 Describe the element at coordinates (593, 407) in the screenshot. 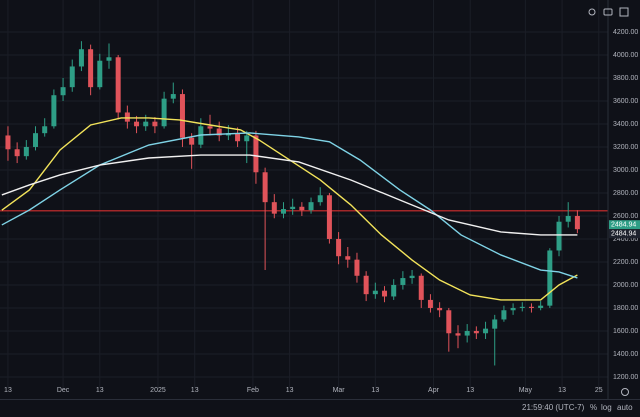

I see `percent-toggle: %` at that location.